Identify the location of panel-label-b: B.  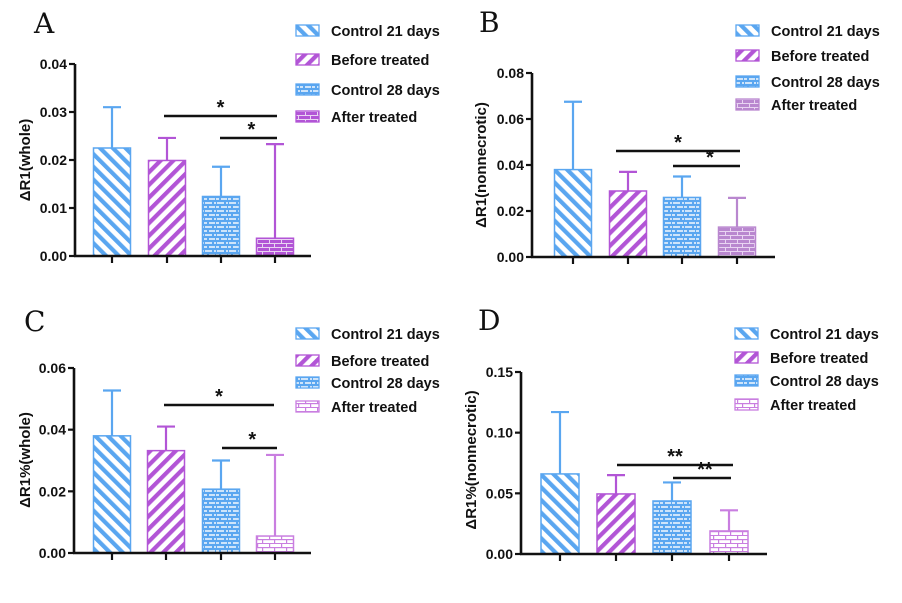
(489, 22).